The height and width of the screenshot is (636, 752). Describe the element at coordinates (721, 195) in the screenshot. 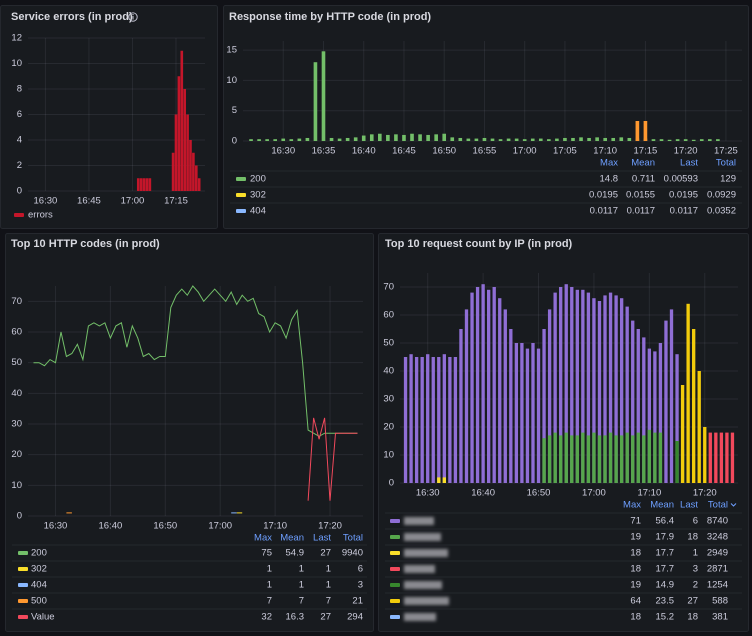

I see `legend-value: 0.0929` at that location.